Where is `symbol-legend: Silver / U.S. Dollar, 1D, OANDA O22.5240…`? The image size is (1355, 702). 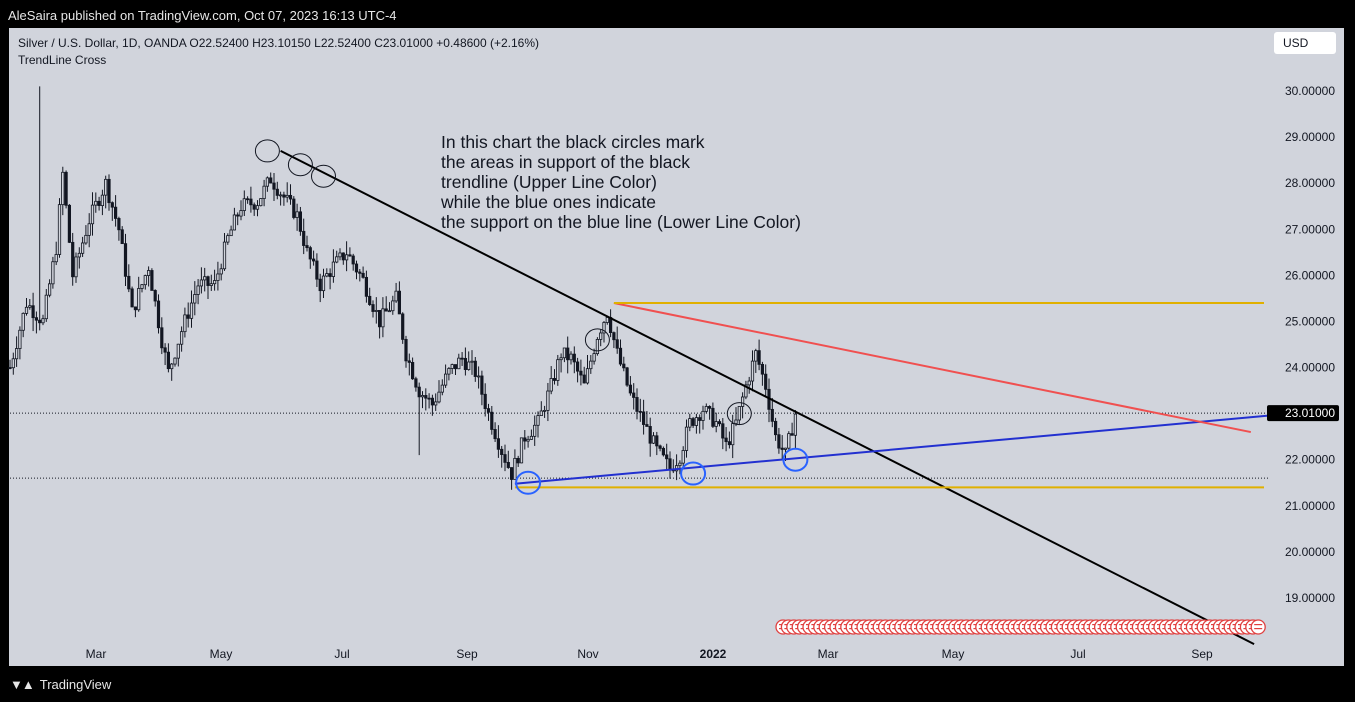
symbol-legend: Silver / U.S. Dollar, 1D, OANDA O22.5240… is located at coordinates (279, 43).